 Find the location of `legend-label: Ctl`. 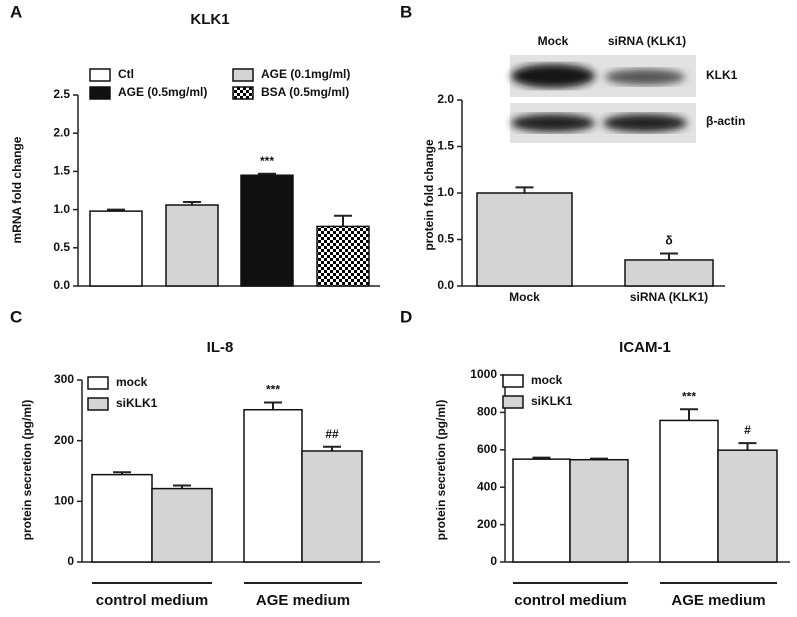

legend-label: Ctl is located at coordinates (126, 74).